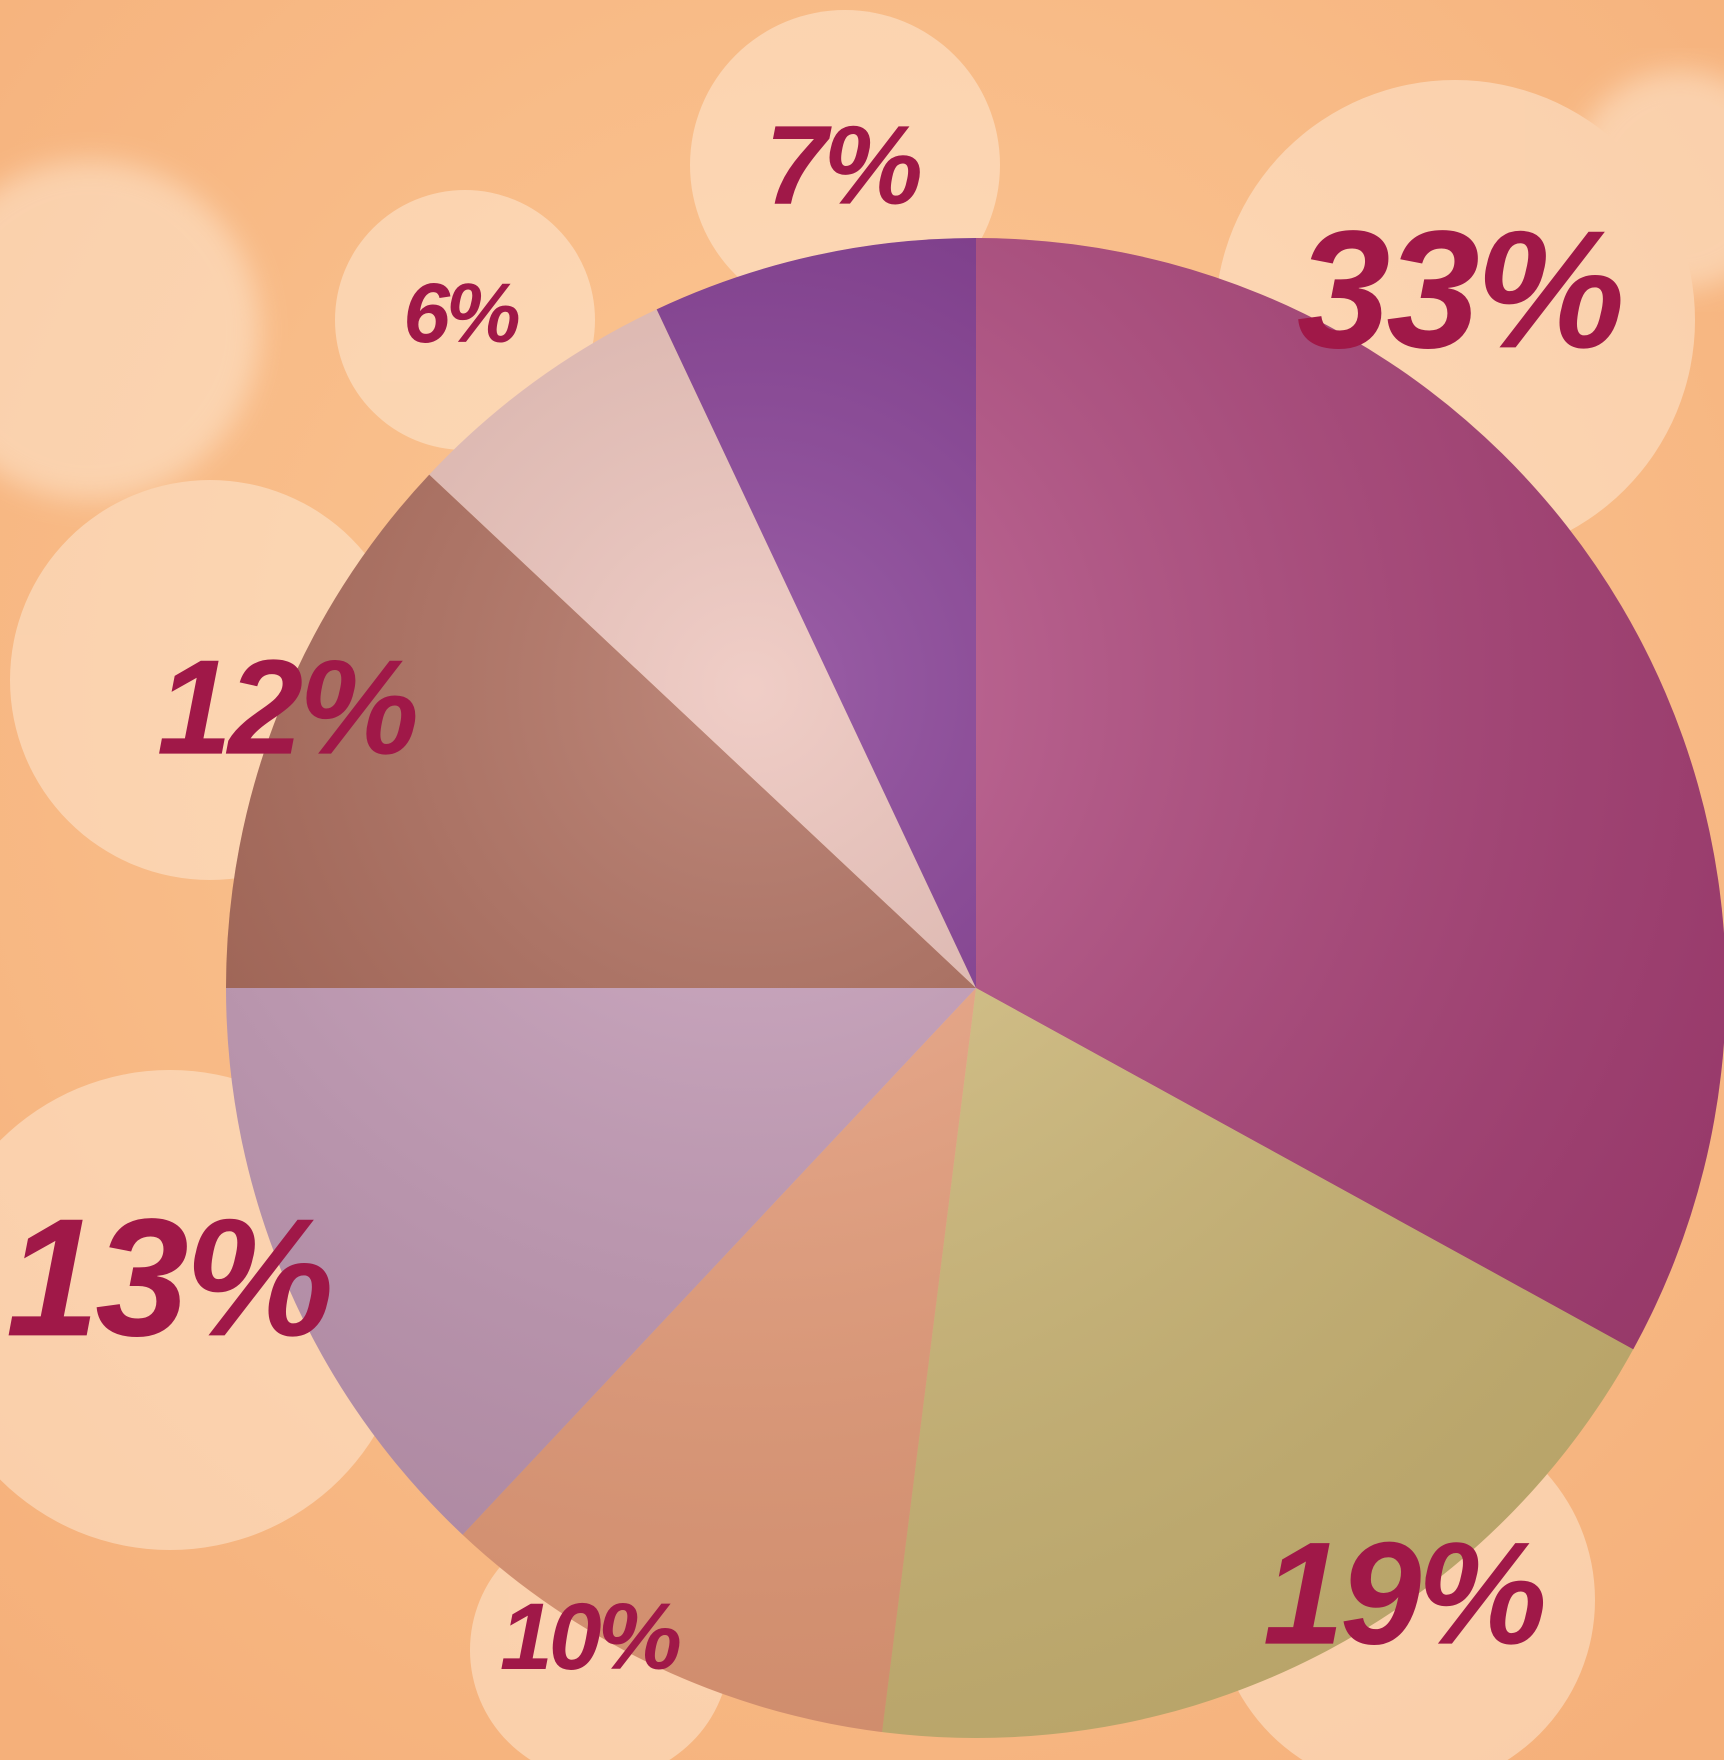 This screenshot has width=1724, height=1760. I want to click on value-label: 10%, so click(590, 1637).